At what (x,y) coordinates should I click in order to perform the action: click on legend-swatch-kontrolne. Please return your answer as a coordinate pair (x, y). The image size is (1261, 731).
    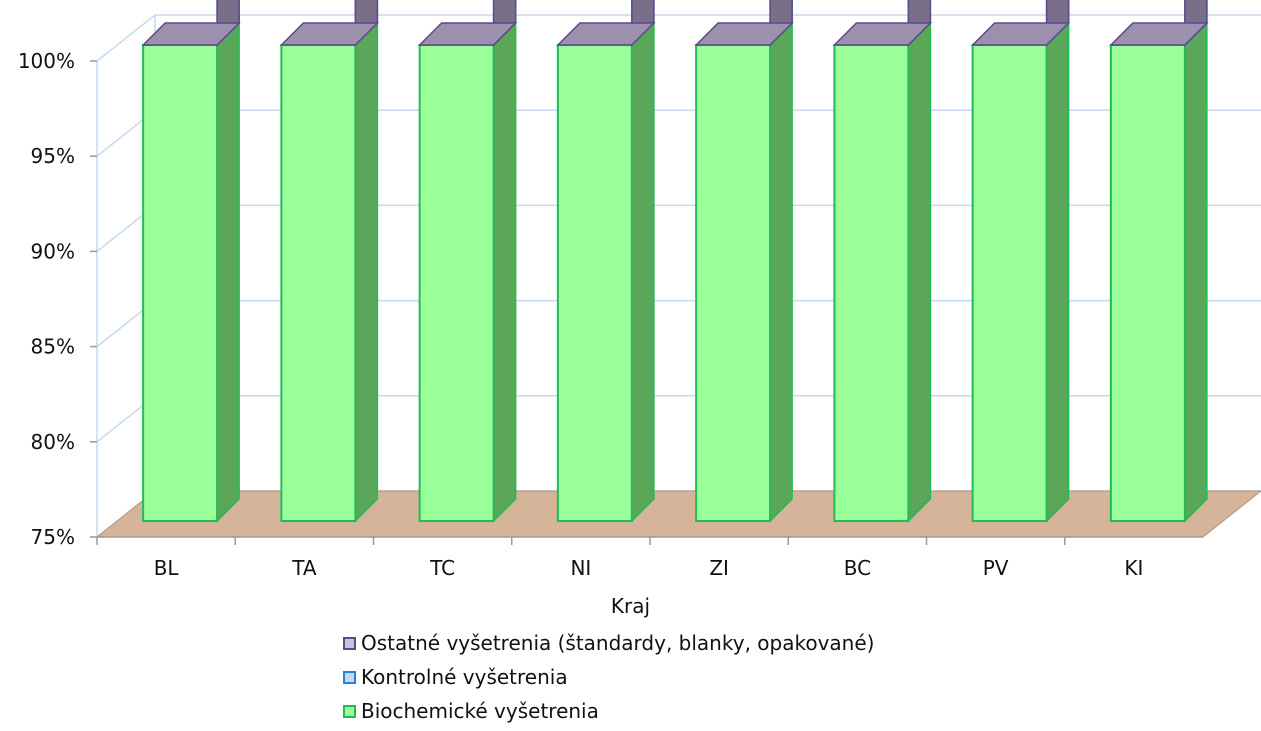
    Looking at the image, I should click on (349, 677).